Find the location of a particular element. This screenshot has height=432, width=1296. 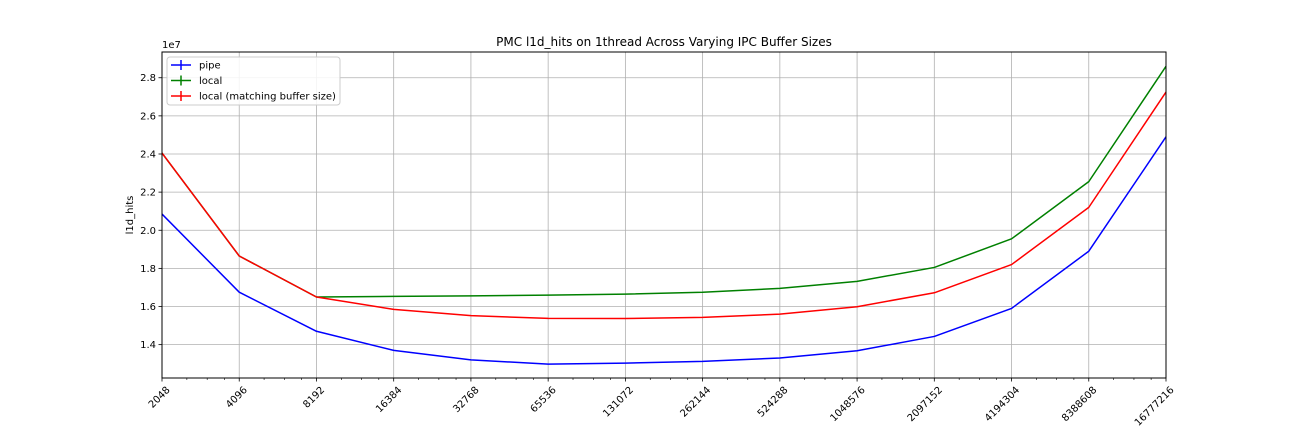

y-tick-label: 2.8 is located at coordinates (148, 78).